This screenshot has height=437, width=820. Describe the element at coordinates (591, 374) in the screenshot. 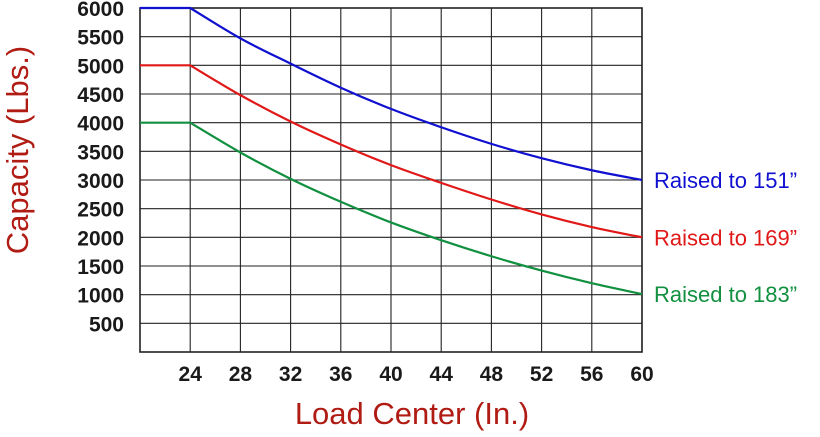

I see `x-tick-label: 56` at that location.